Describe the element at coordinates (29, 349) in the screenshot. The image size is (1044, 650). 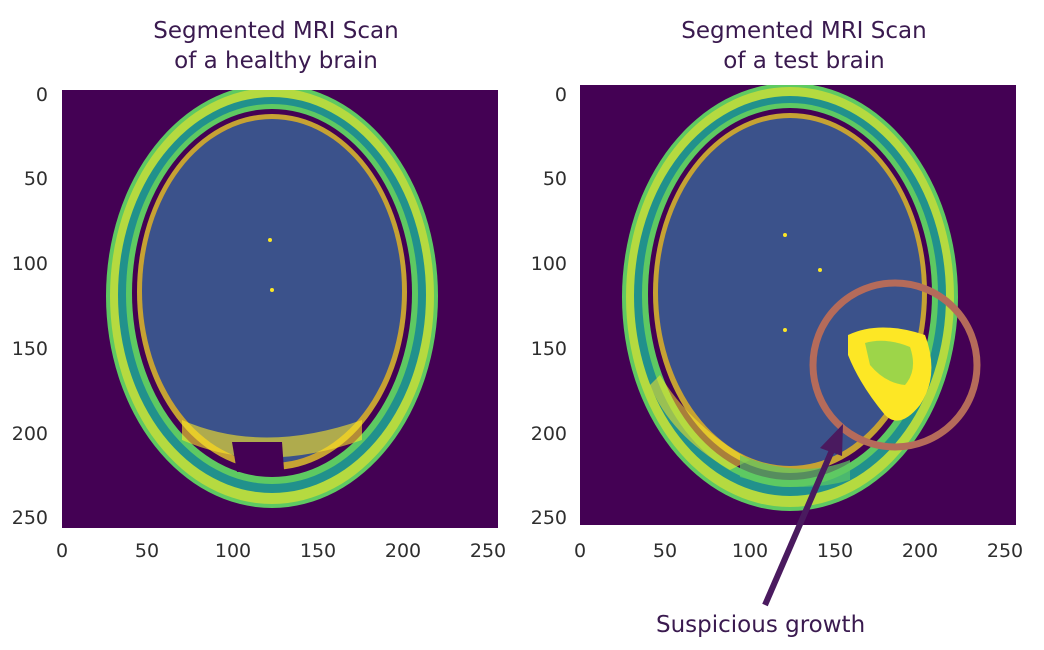
I see `left-ytick: 150` at that location.